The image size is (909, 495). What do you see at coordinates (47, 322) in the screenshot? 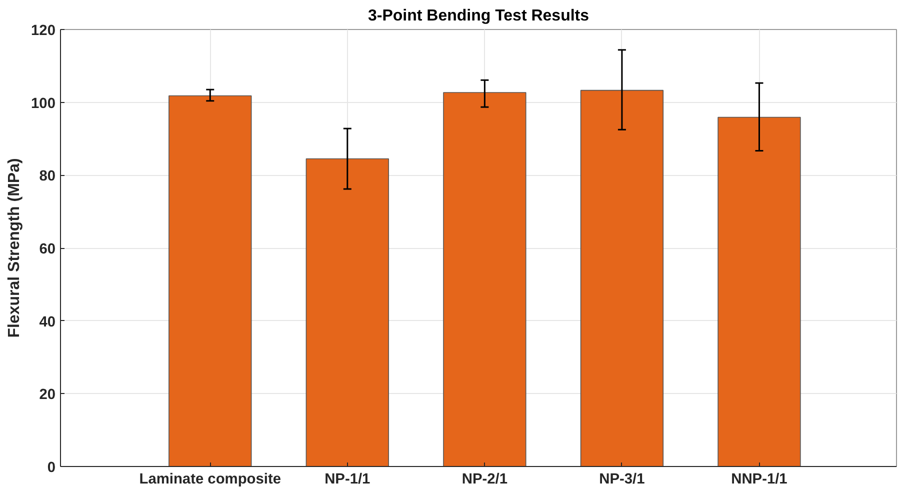
I see `y-tick-label: 40` at bounding box center [47, 322].